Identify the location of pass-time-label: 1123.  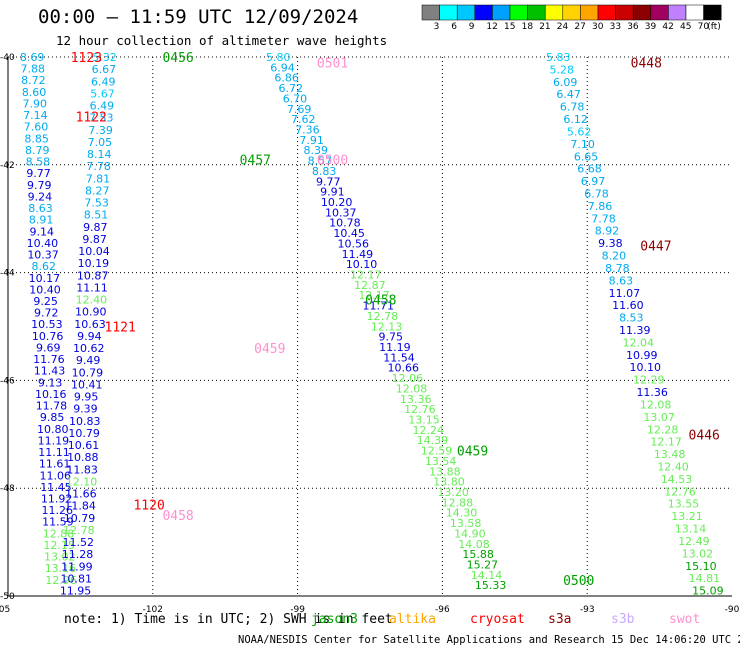
(86, 58).